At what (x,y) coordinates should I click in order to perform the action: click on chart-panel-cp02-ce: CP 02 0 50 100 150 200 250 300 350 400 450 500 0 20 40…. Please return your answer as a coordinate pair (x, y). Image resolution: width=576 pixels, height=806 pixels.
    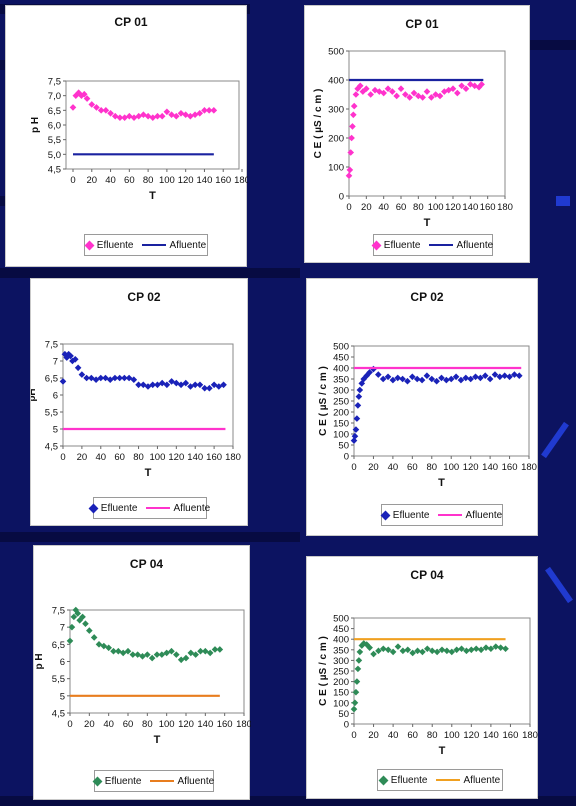
    Looking at the image, I should click on (422, 407).